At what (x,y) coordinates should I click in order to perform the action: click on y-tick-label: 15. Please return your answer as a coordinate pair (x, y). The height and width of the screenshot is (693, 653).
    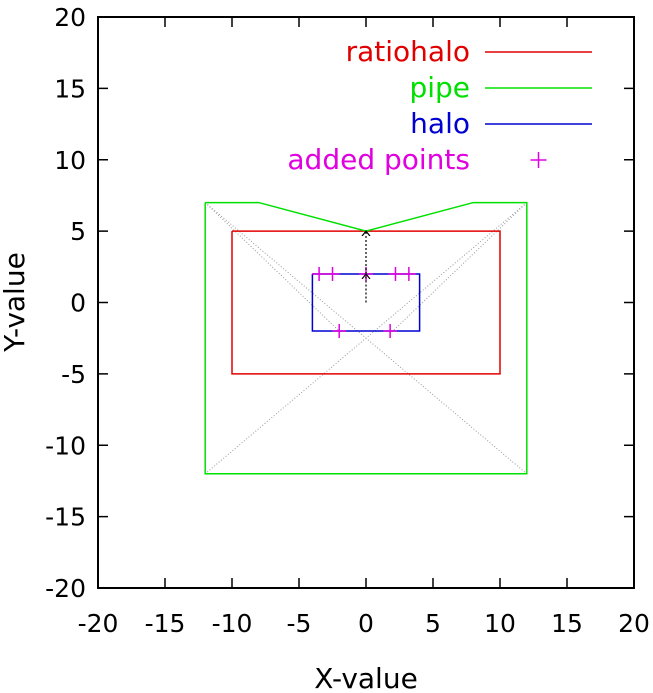
    Looking at the image, I should click on (70, 88).